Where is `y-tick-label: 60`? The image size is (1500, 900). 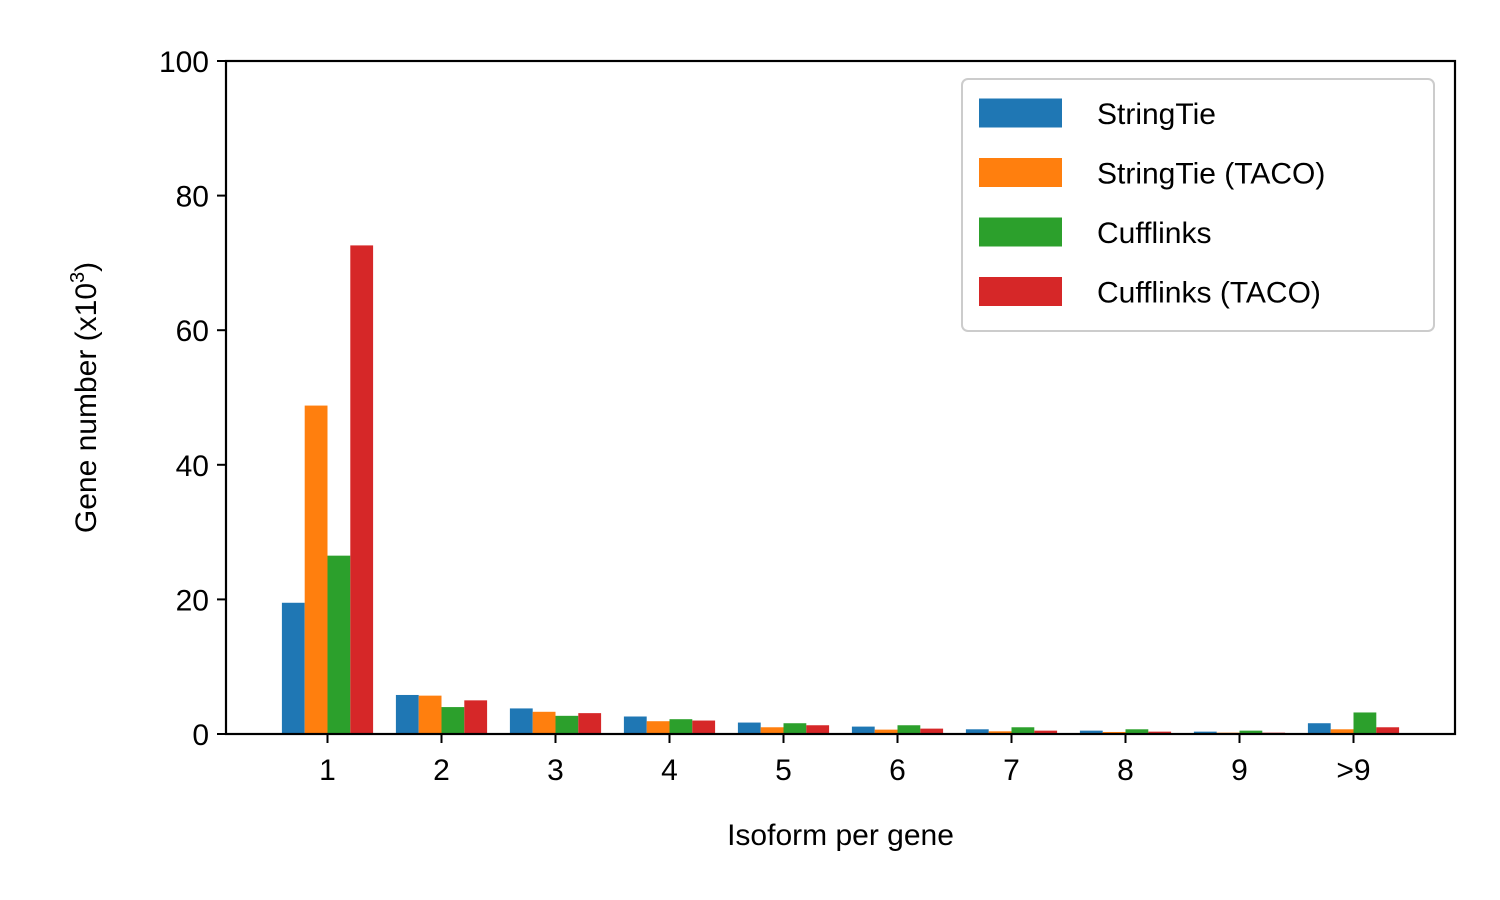 y-tick-label: 60 is located at coordinates (192, 331).